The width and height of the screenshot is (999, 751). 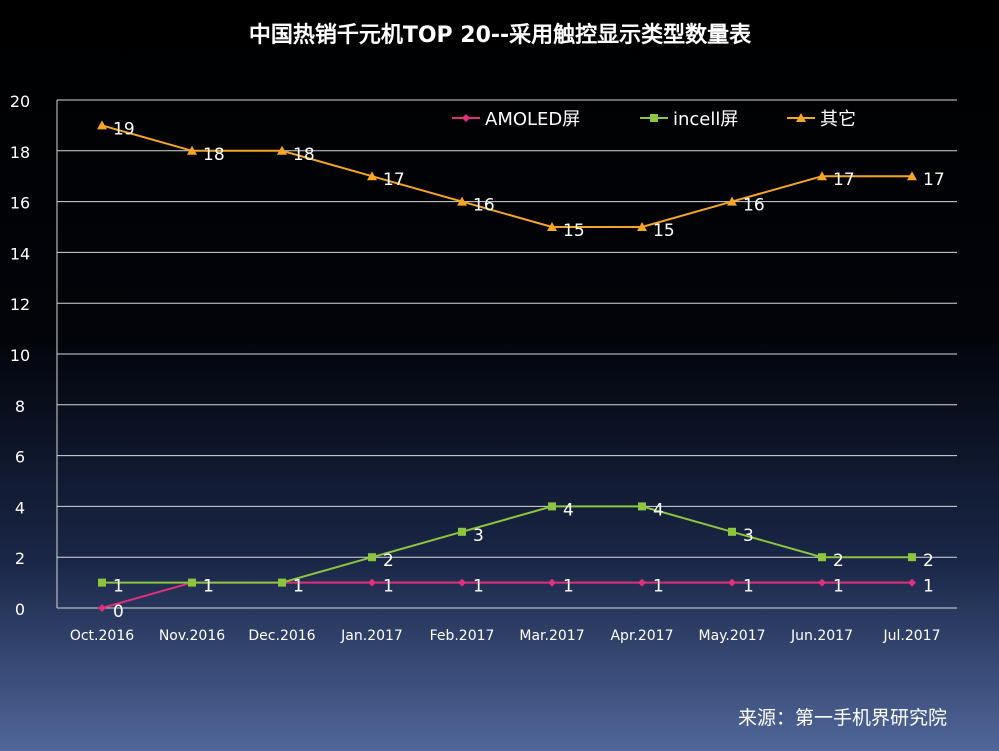 What do you see at coordinates (20, 203) in the screenshot?
I see `y-tick-label: 16` at bounding box center [20, 203].